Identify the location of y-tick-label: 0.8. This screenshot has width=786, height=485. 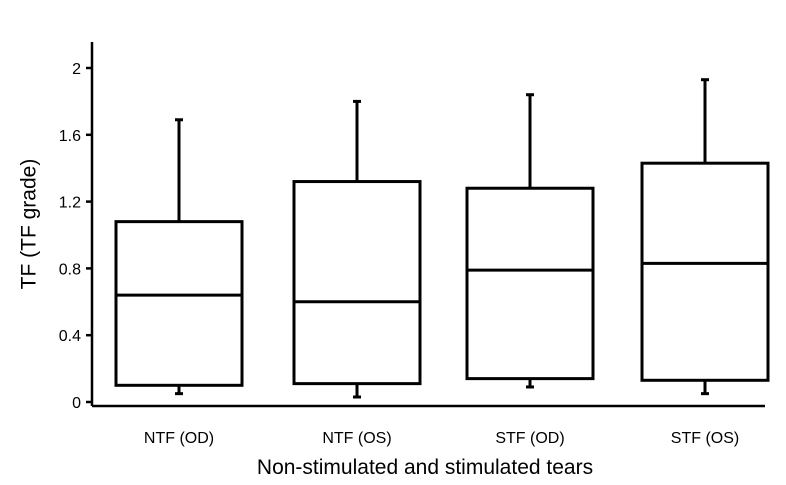
(70, 269).